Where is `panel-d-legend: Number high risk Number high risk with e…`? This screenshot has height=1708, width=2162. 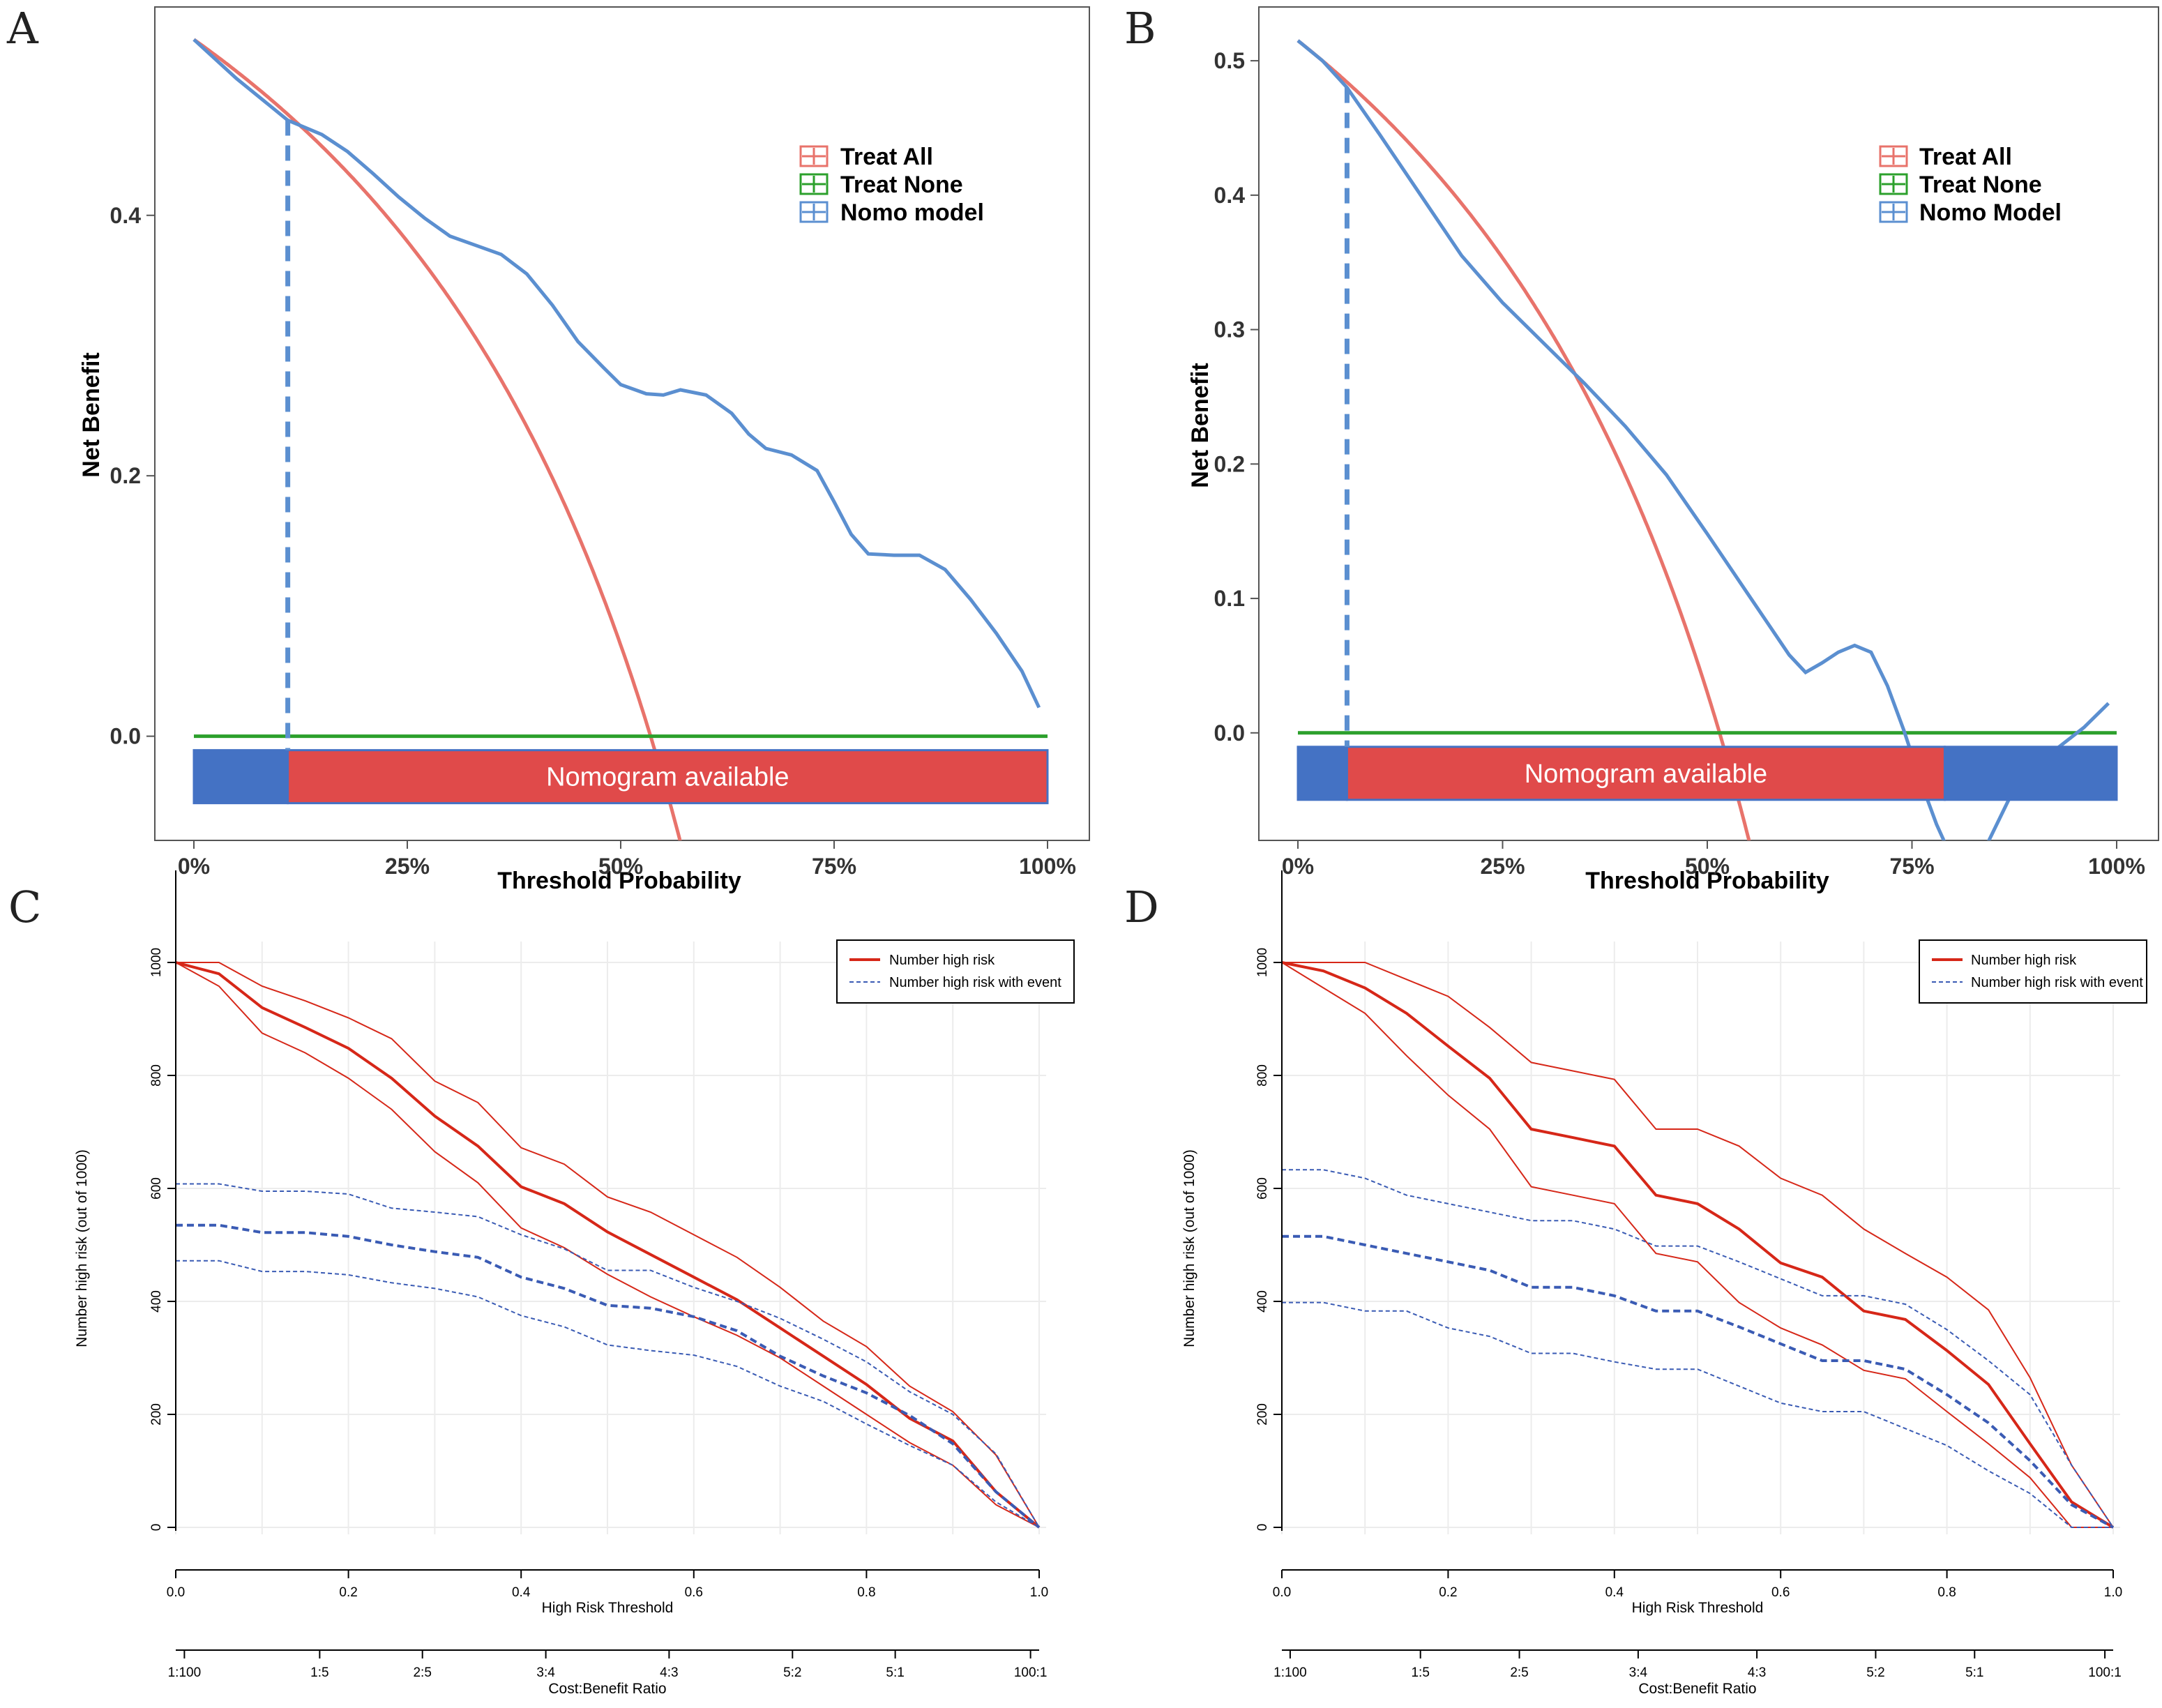 panel-d-legend: Number high risk Number high risk with e… is located at coordinates (2033, 971).